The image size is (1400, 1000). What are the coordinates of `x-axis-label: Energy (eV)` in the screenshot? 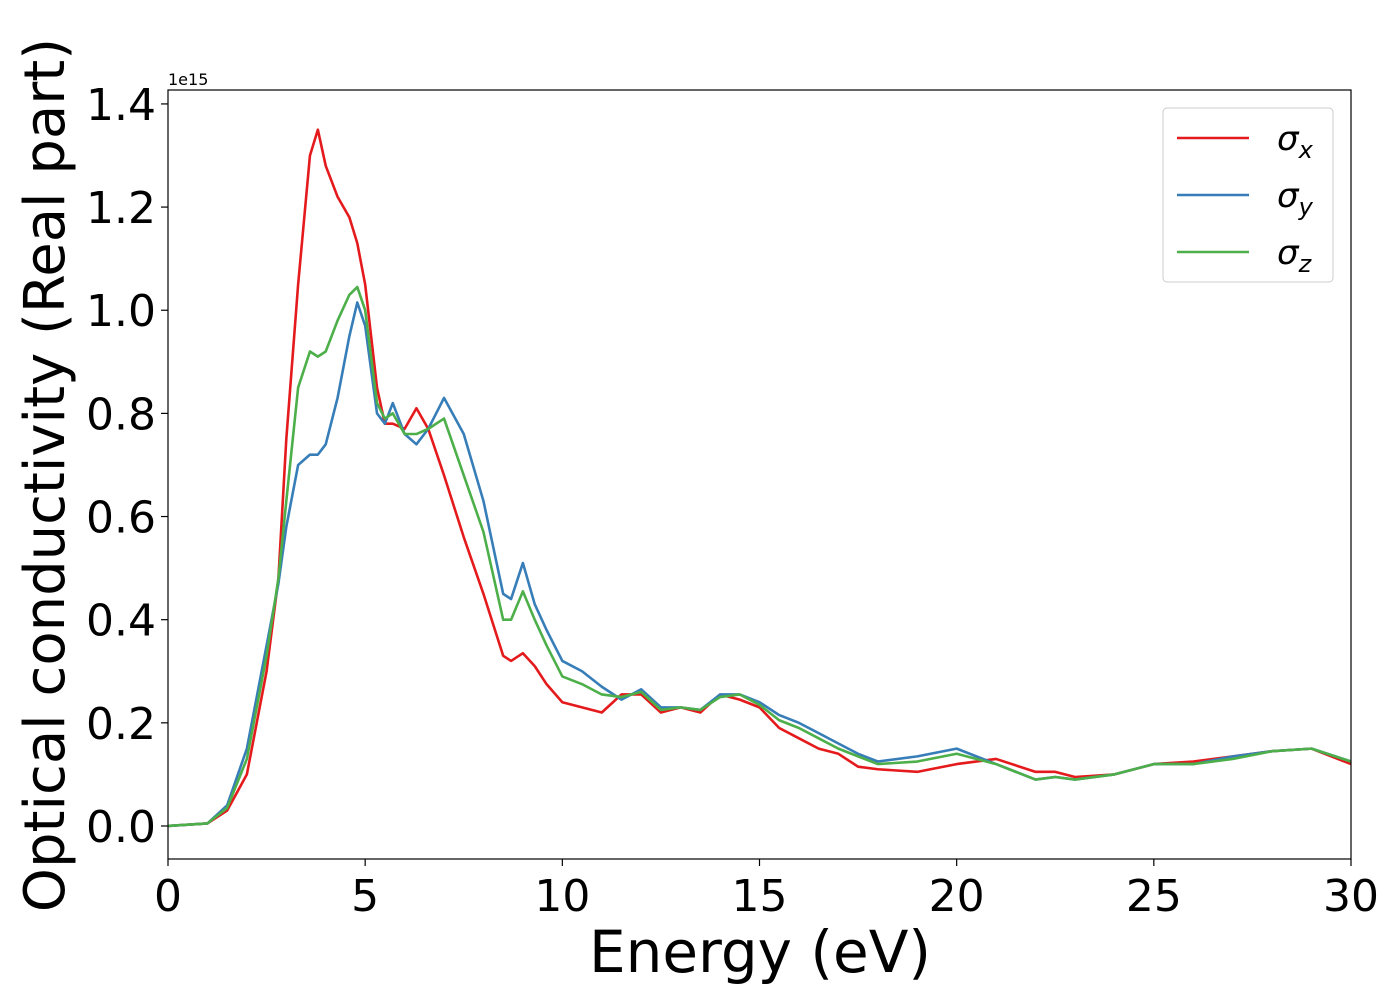 It's located at (760, 952).